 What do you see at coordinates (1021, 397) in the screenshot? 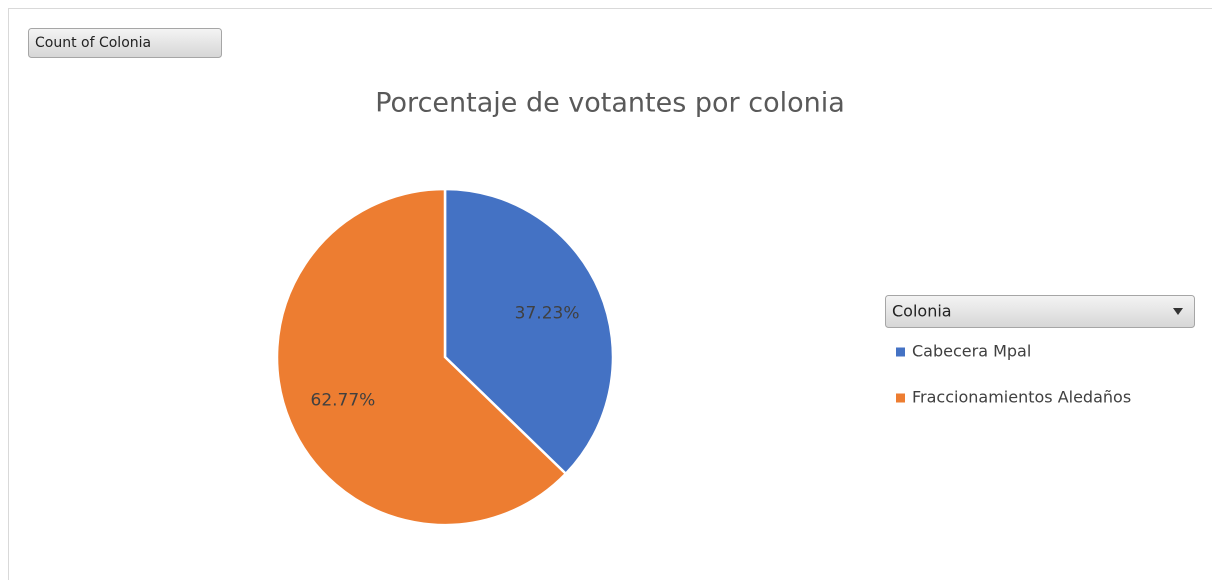
I see `legend-label: Fraccionamientos Aledaños` at bounding box center [1021, 397].